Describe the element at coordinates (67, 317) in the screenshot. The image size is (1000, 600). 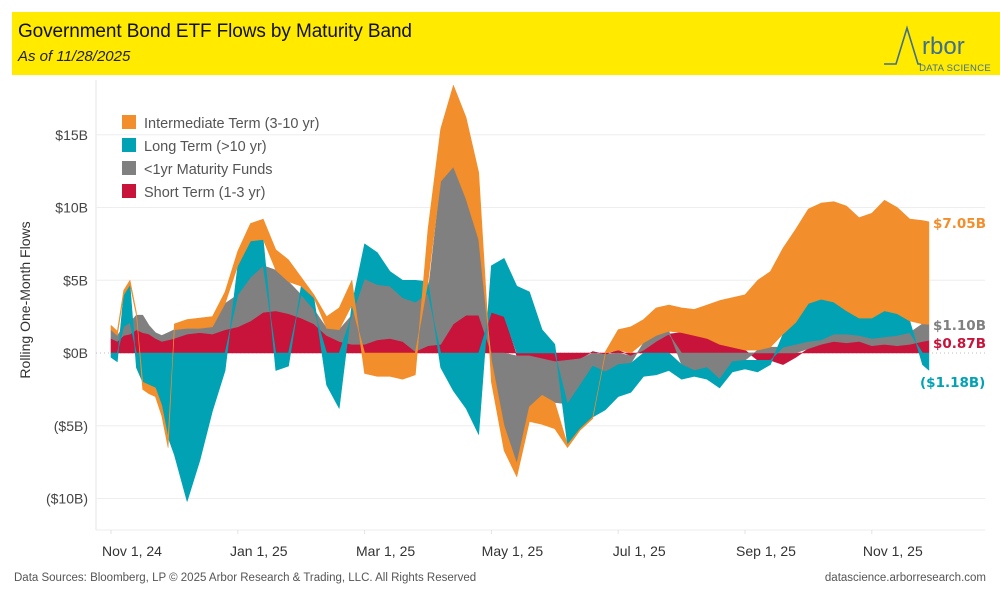
I see `y-axis-ticks: $15B $10B $5B $0B ($5B) ($10B)` at that location.